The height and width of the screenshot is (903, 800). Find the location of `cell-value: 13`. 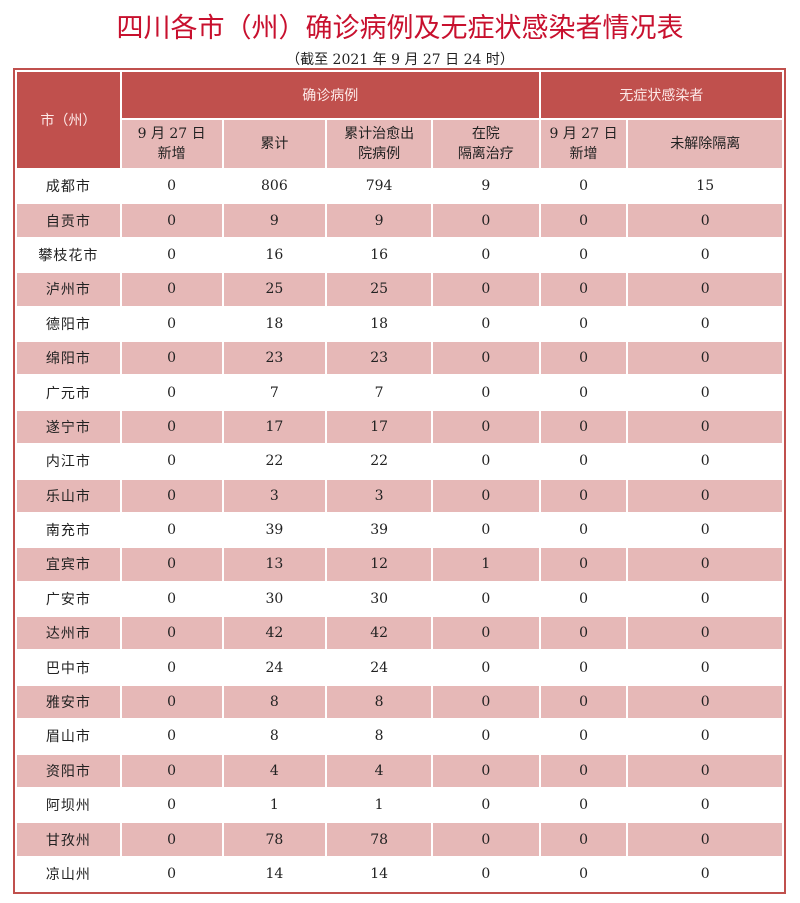

cell-value: 13 is located at coordinates (274, 564).